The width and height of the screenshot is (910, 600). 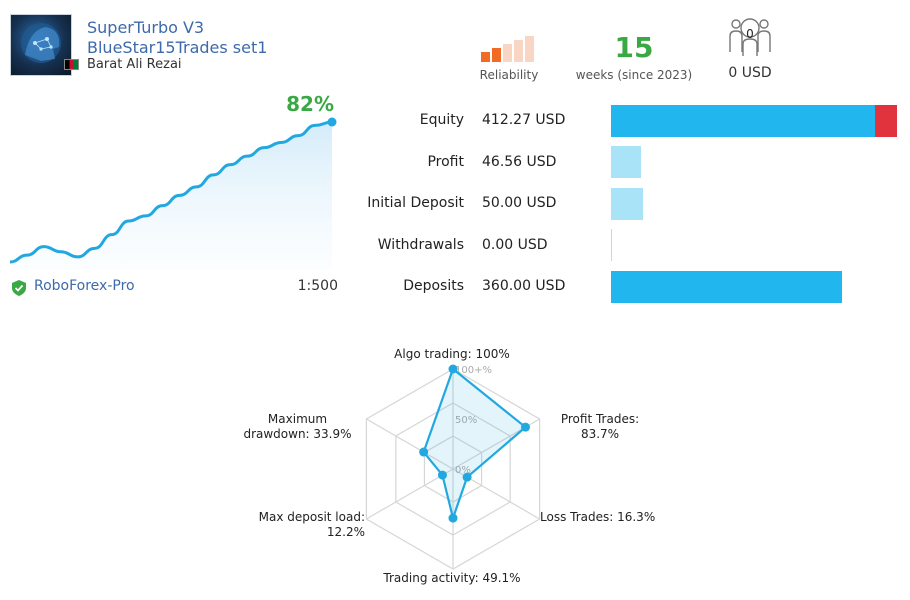 What do you see at coordinates (524, 286) in the screenshot?
I see `deposits-value: 360.00 USD` at bounding box center [524, 286].